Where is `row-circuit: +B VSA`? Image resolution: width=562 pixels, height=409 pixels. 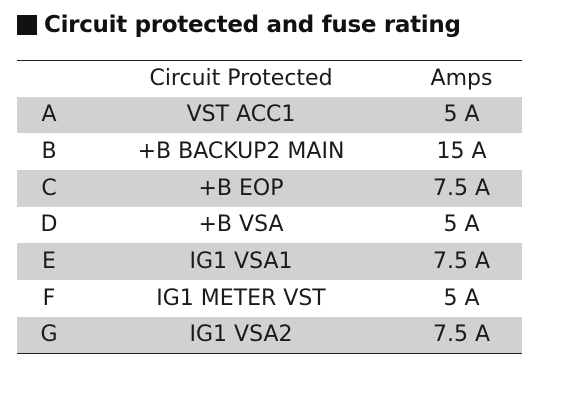 row-circuit: +B VSA is located at coordinates (241, 225).